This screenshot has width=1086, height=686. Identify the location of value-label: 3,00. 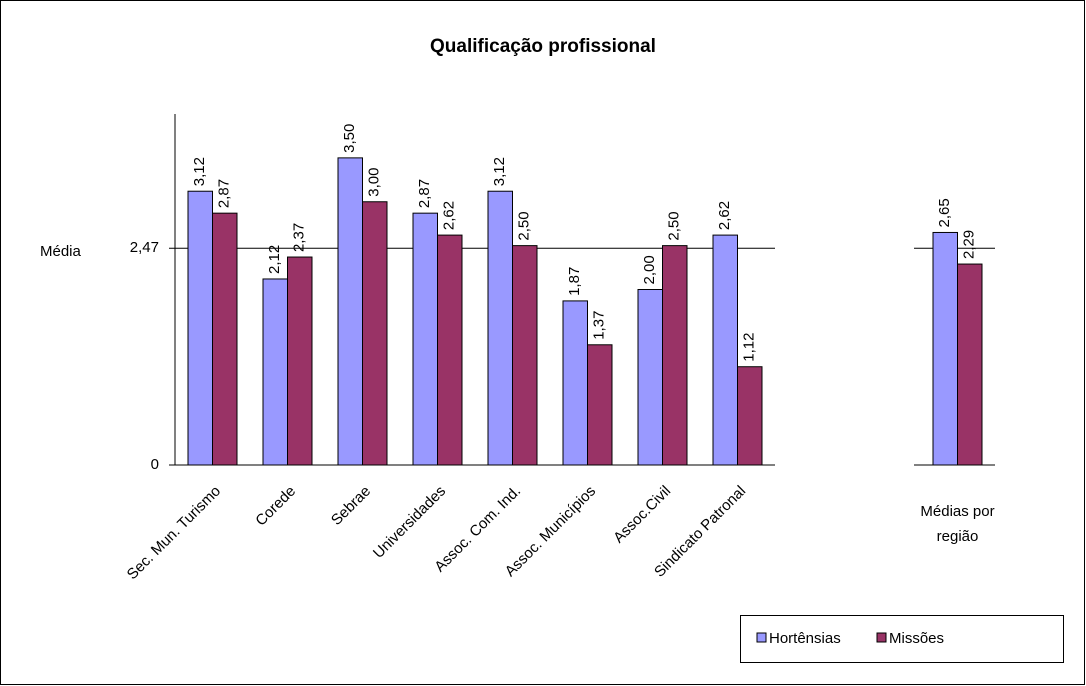
(374, 182).